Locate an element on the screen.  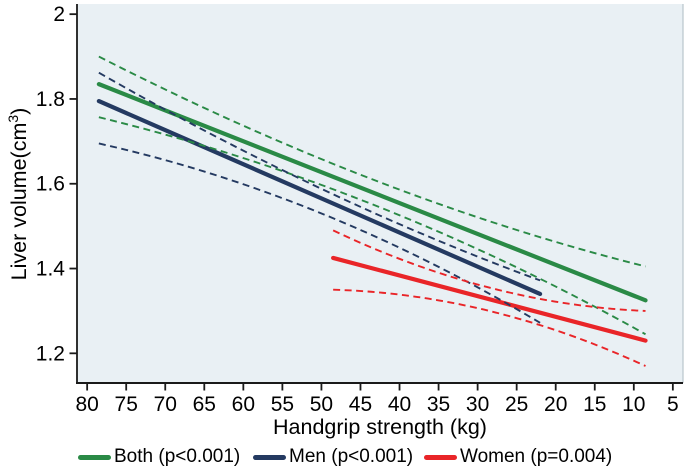
x-axis-tick-label: 25 is located at coordinates (516, 404).